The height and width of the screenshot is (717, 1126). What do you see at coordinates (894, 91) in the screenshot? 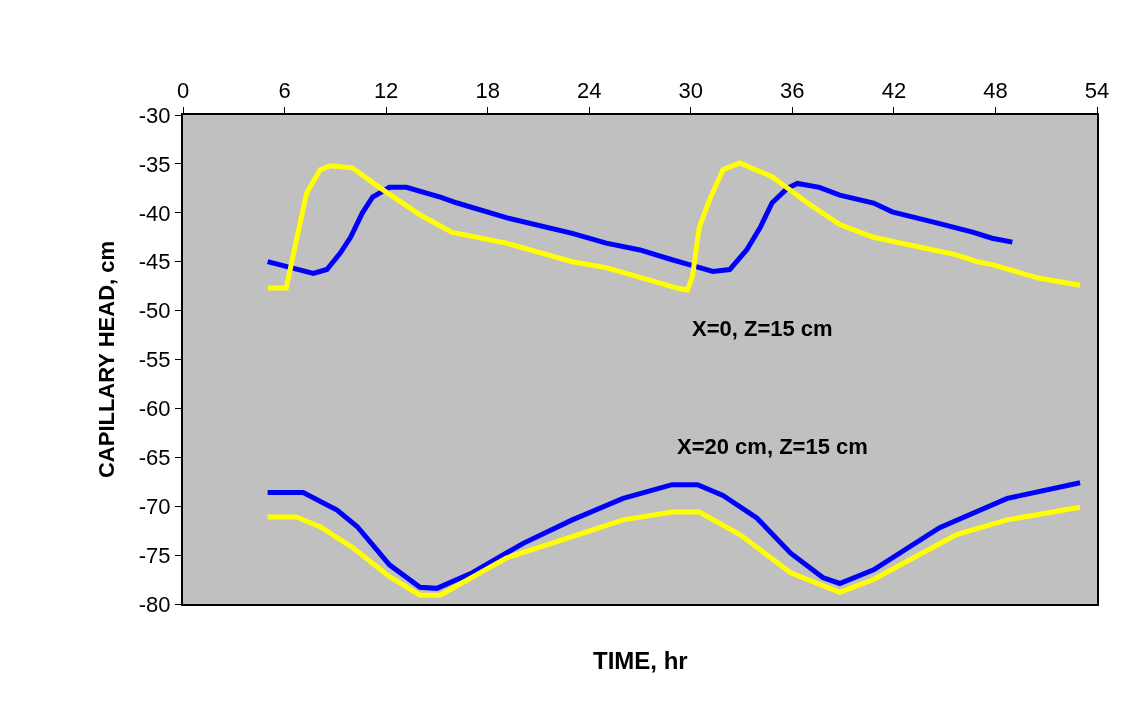
I see `x-tick-label: 42` at bounding box center [894, 91].